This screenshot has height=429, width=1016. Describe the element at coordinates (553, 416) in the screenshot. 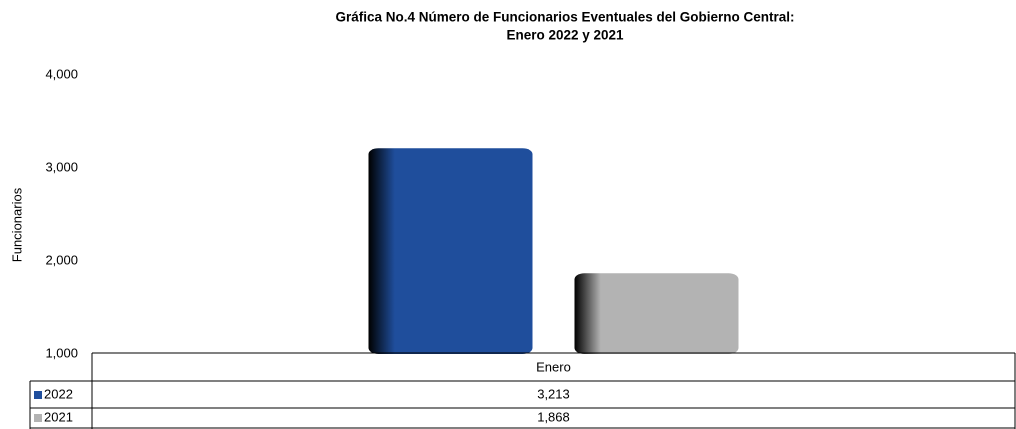

I see `data-label: 1,868` at that location.